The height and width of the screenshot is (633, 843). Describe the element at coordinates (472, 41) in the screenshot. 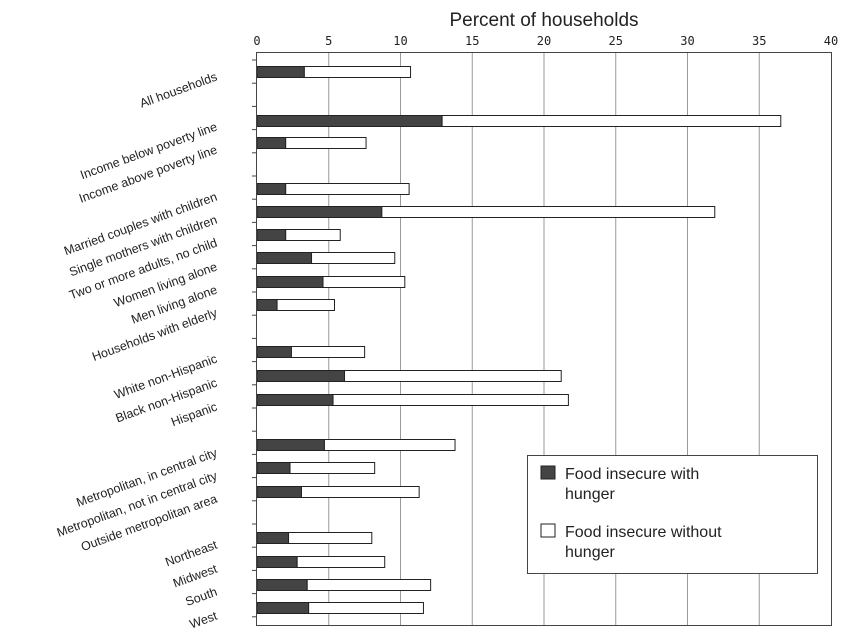

I see `x-tick-label-15: 15` at that location.